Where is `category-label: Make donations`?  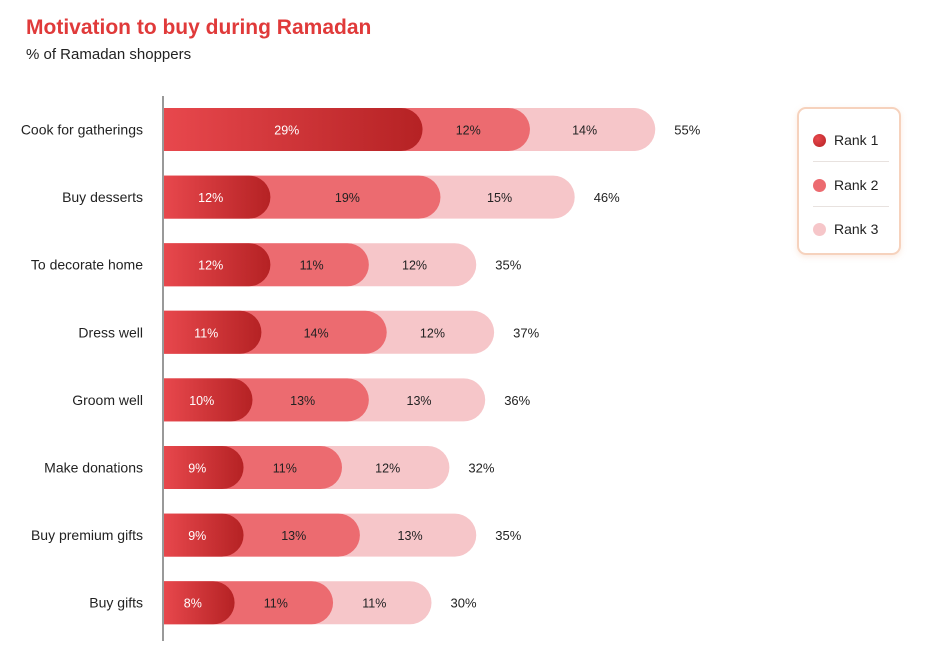 category-label: Make donations is located at coordinates (93, 468).